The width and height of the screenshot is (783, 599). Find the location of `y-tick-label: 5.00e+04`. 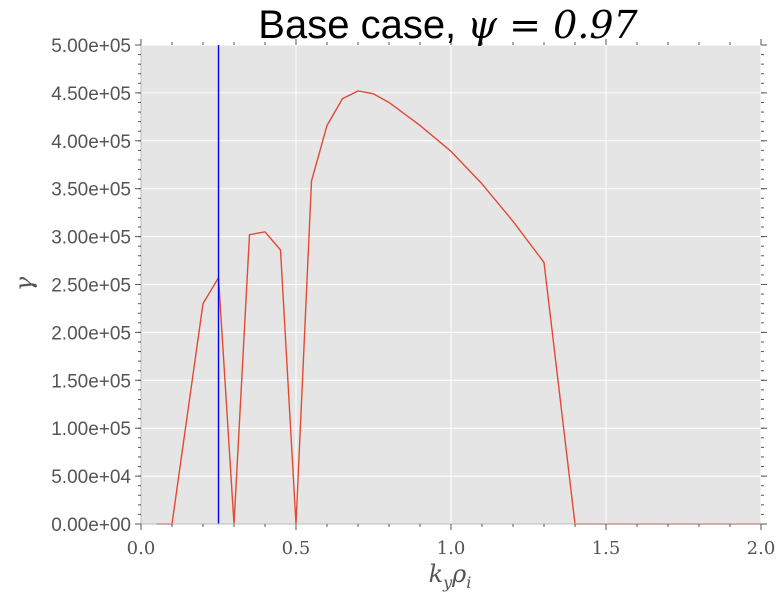

y-tick-label: 5.00e+04 is located at coordinates (91, 477).